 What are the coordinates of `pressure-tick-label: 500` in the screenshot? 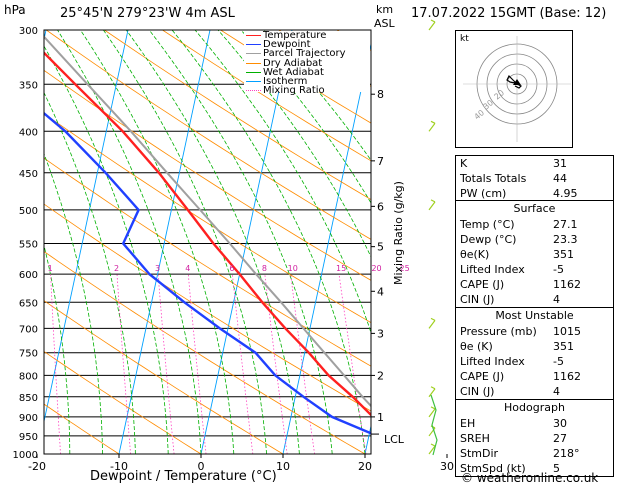 It's located at (28, 211).